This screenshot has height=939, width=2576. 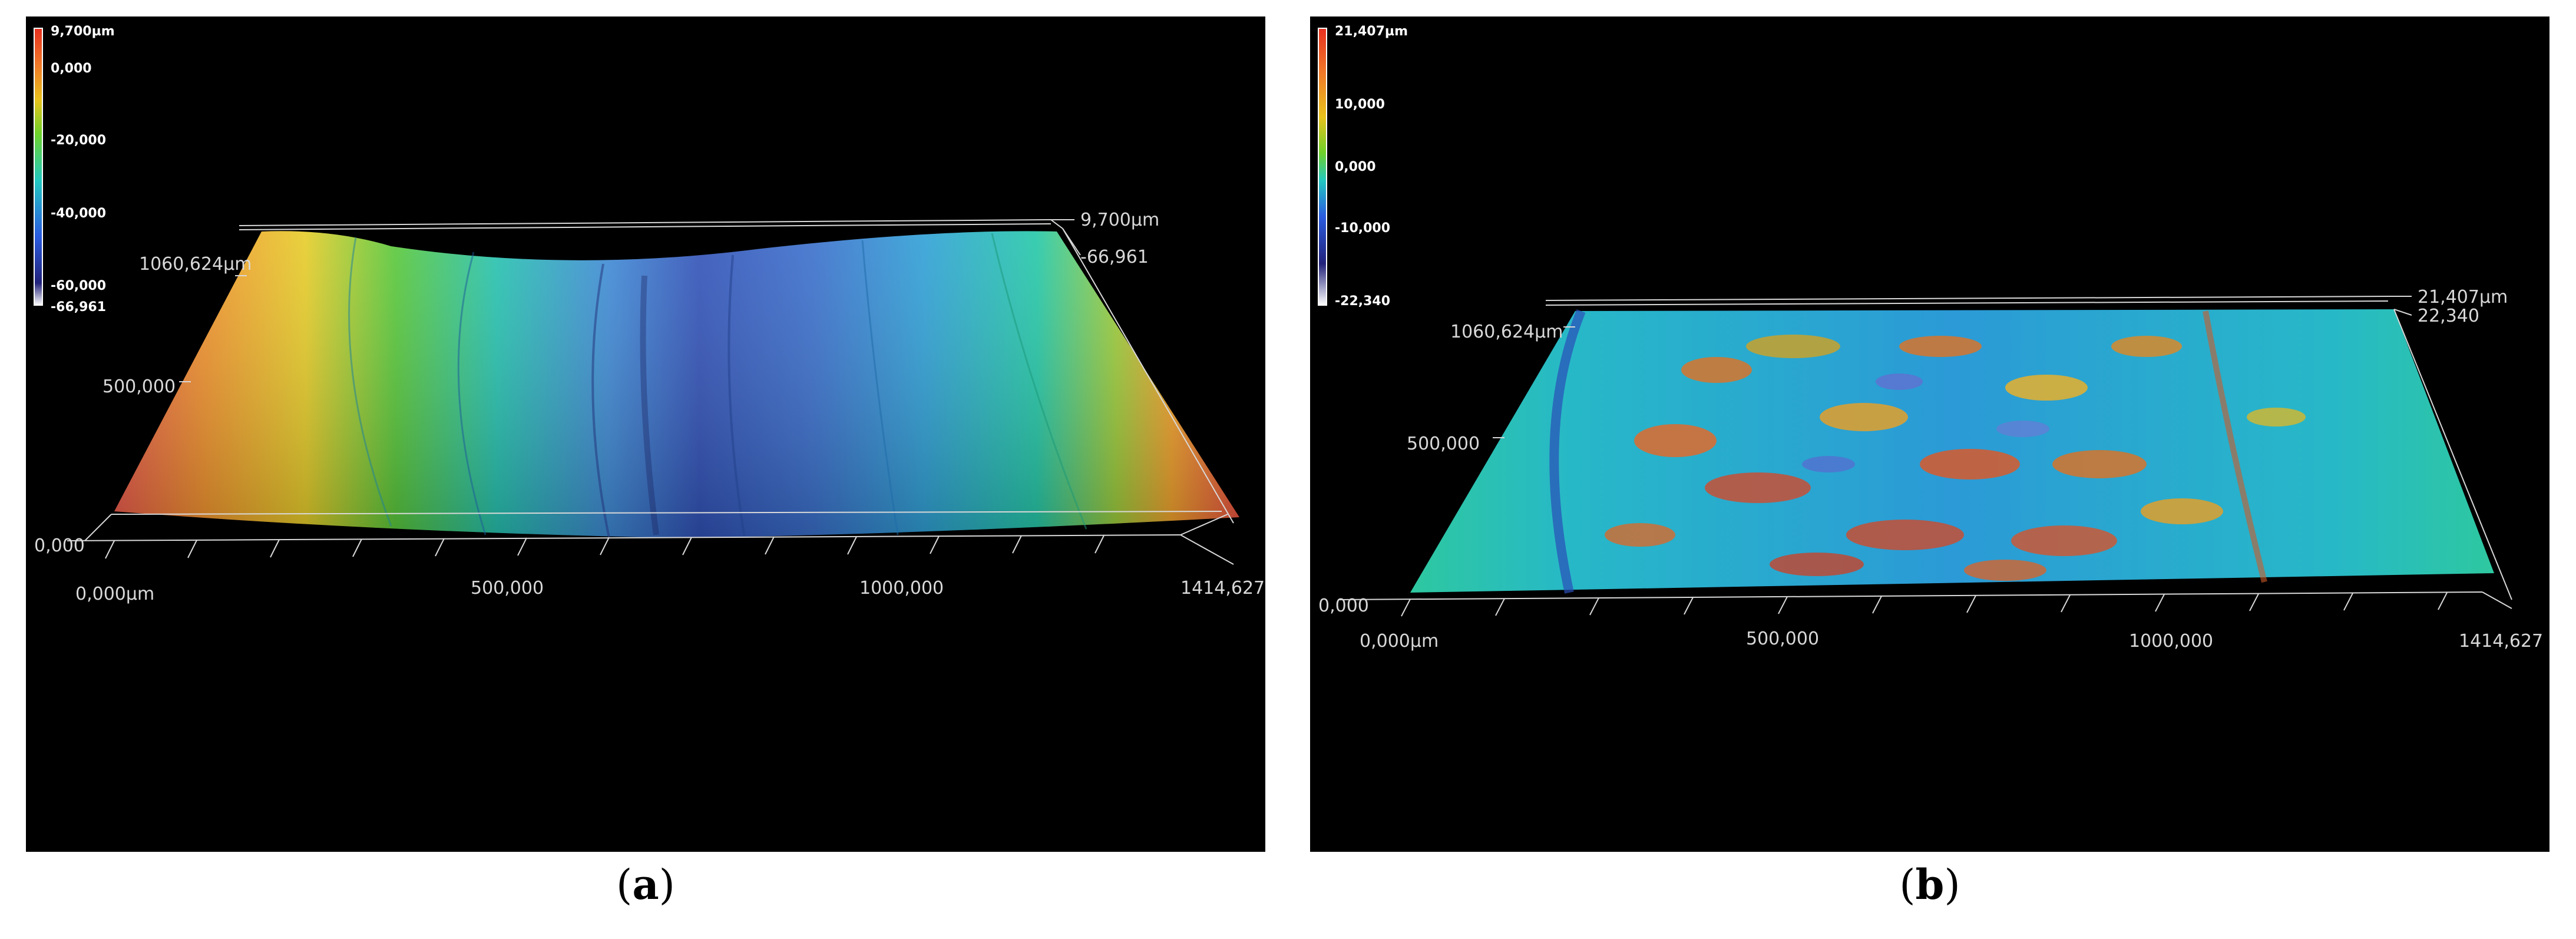 I want to click on colorbar-b, so click(x=1322, y=167).